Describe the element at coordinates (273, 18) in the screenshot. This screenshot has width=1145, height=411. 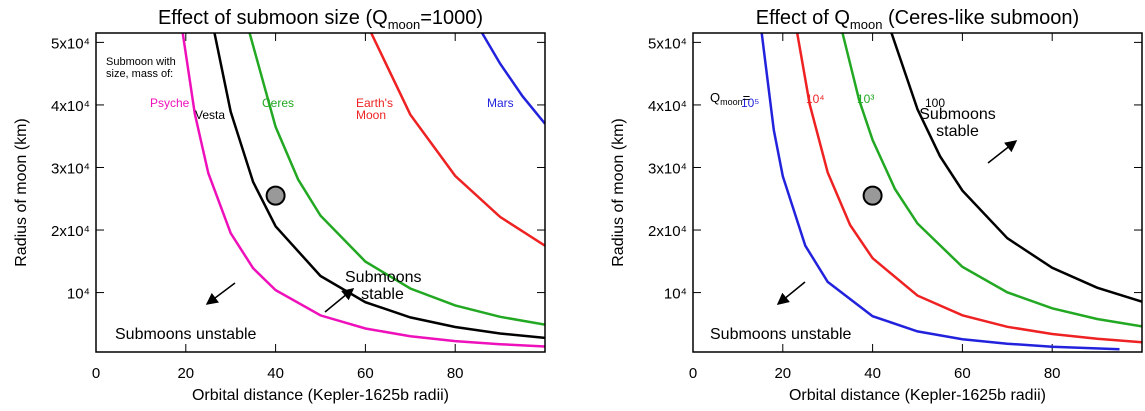
I see `title-part: Effect of submoon size (Q` at that location.